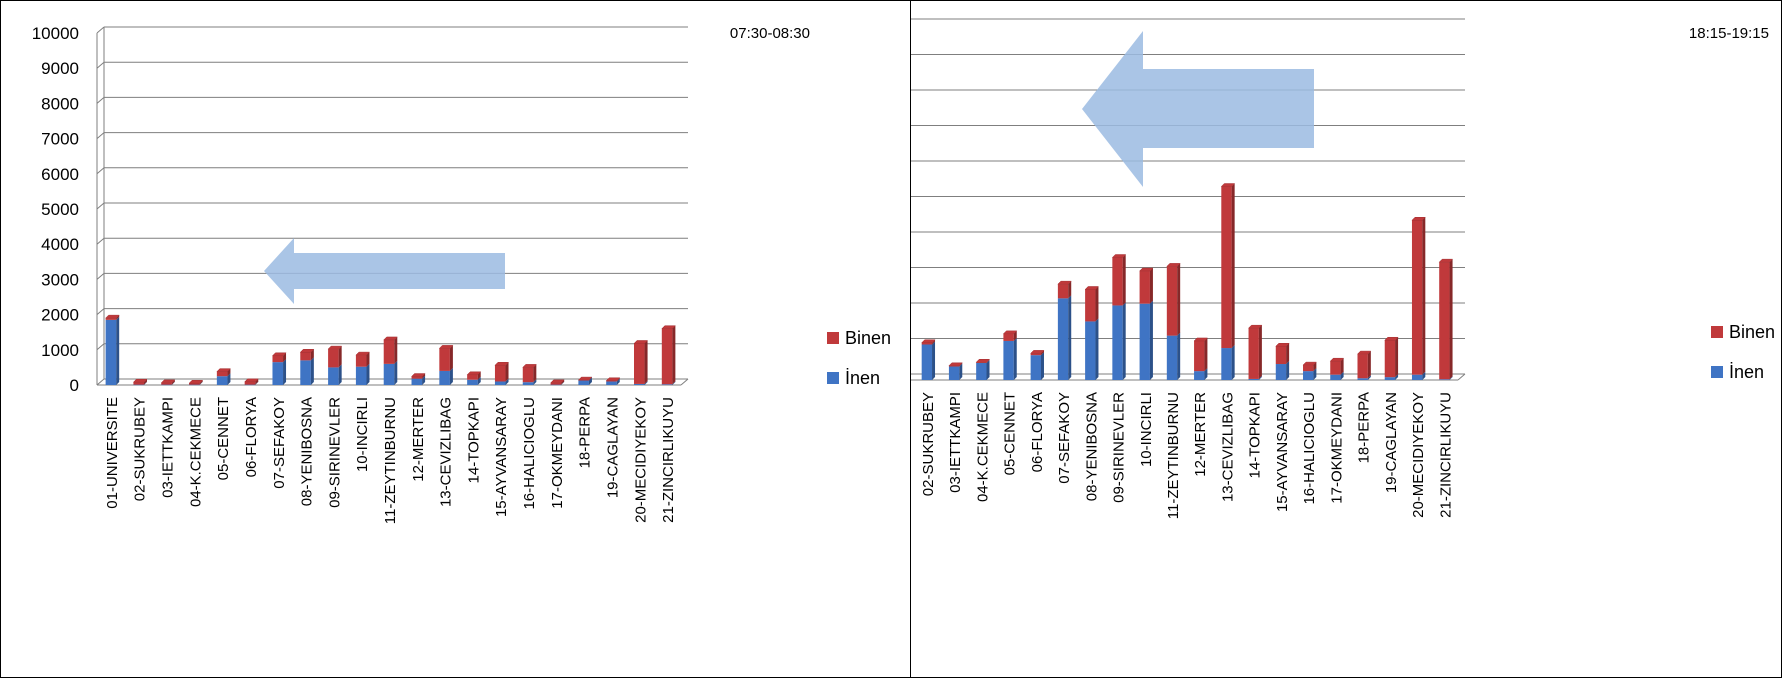  I want to click on legend-morning: Binen İnen, so click(859, 366).